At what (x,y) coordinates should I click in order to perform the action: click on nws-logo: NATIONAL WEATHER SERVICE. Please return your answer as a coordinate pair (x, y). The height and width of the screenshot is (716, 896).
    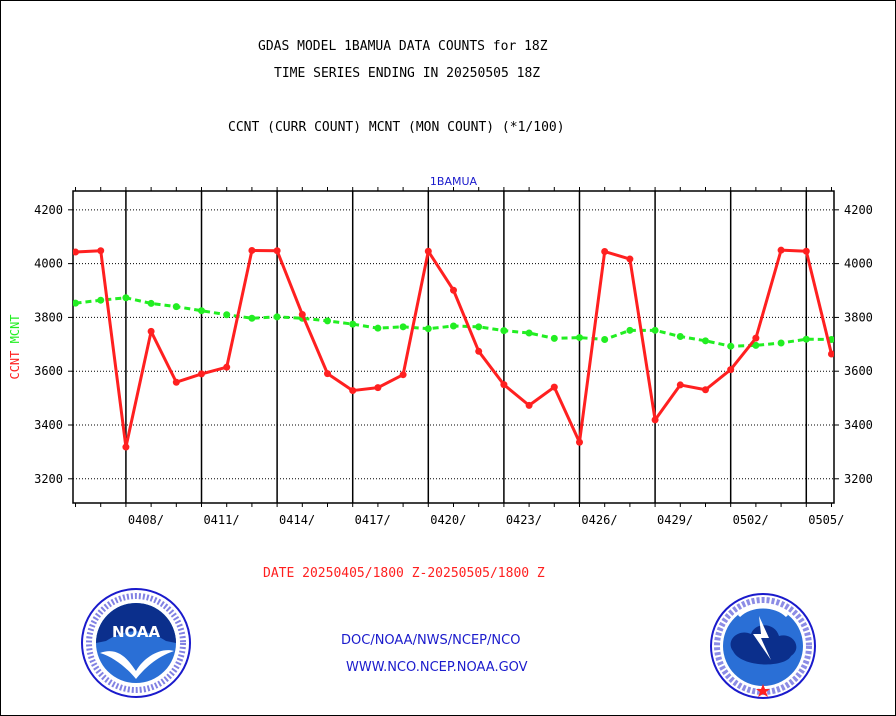
    Looking at the image, I should click on (763, 646).